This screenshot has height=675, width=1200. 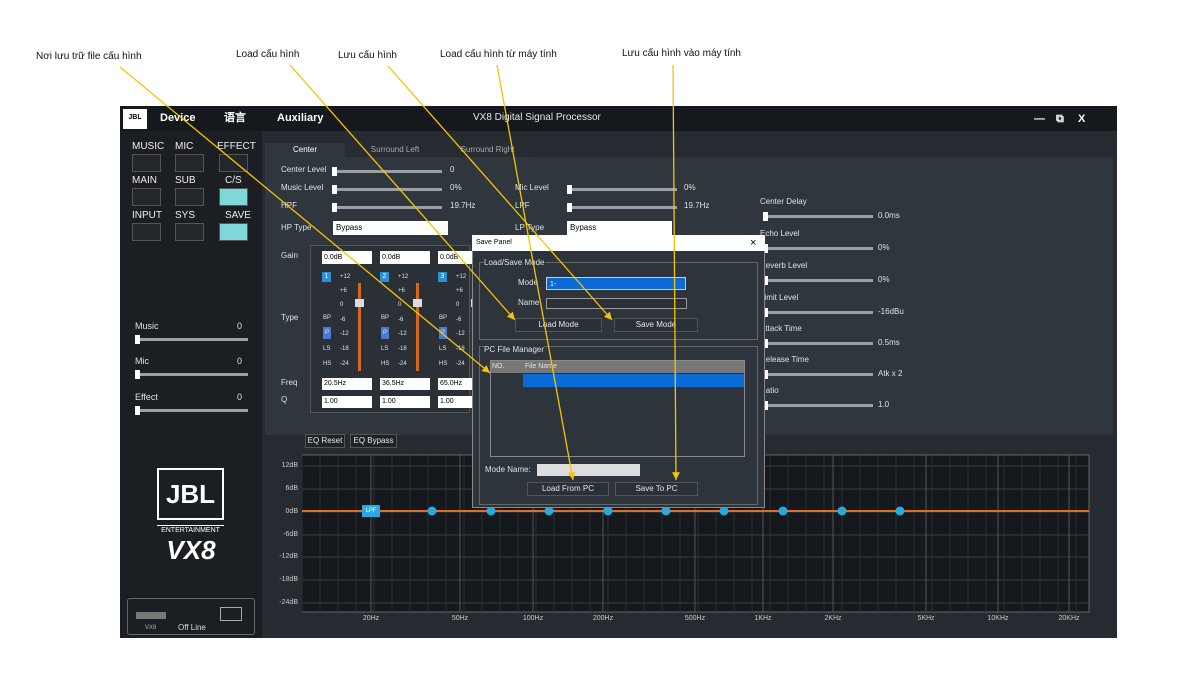 What do you see at coordinates (500, 193) in the screenshot?
I see `annotation-arrow` at bounding box center [500, 193].